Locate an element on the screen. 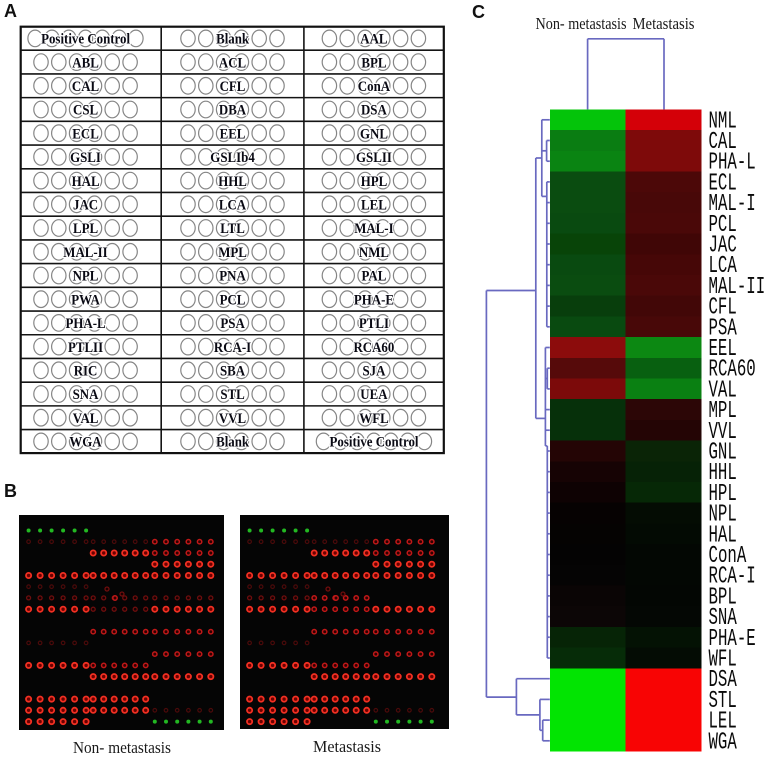 The height and width of the screenshot is (769, 768). svg-text: GSLI is located at coordinates (85, 158).